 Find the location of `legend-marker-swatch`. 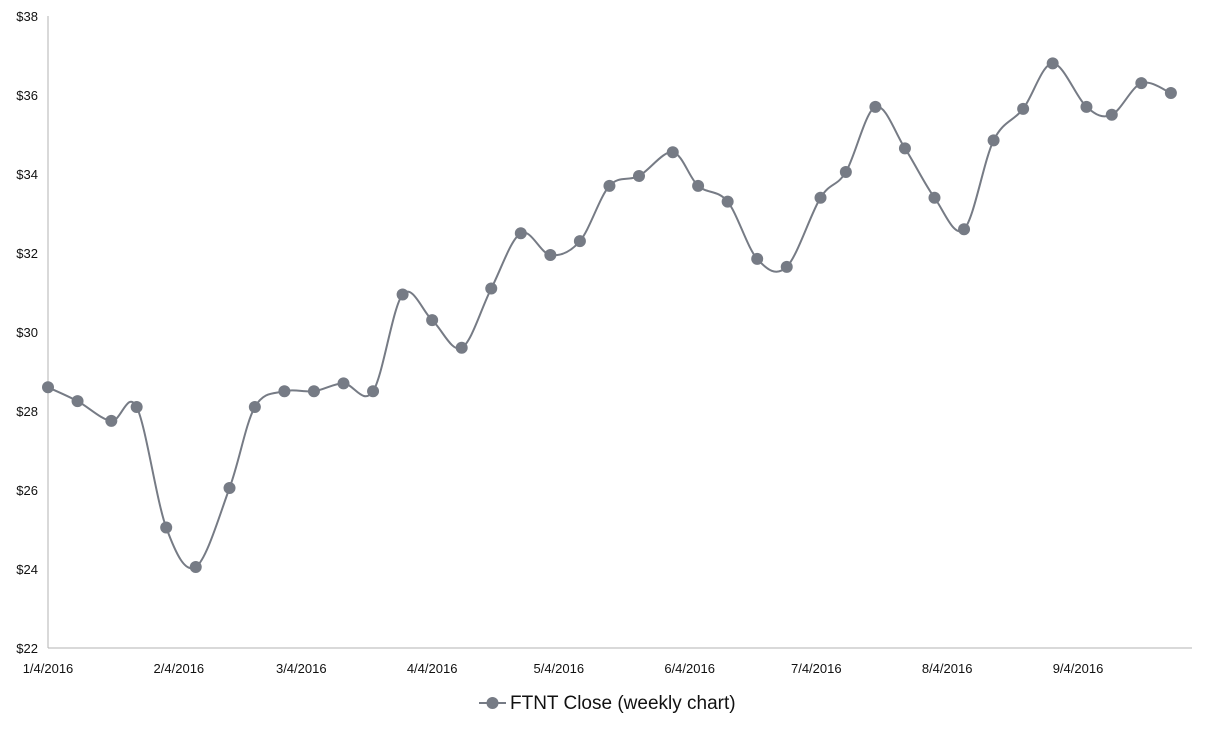

legend-marker-swatch is located at coordinates (492, 703).